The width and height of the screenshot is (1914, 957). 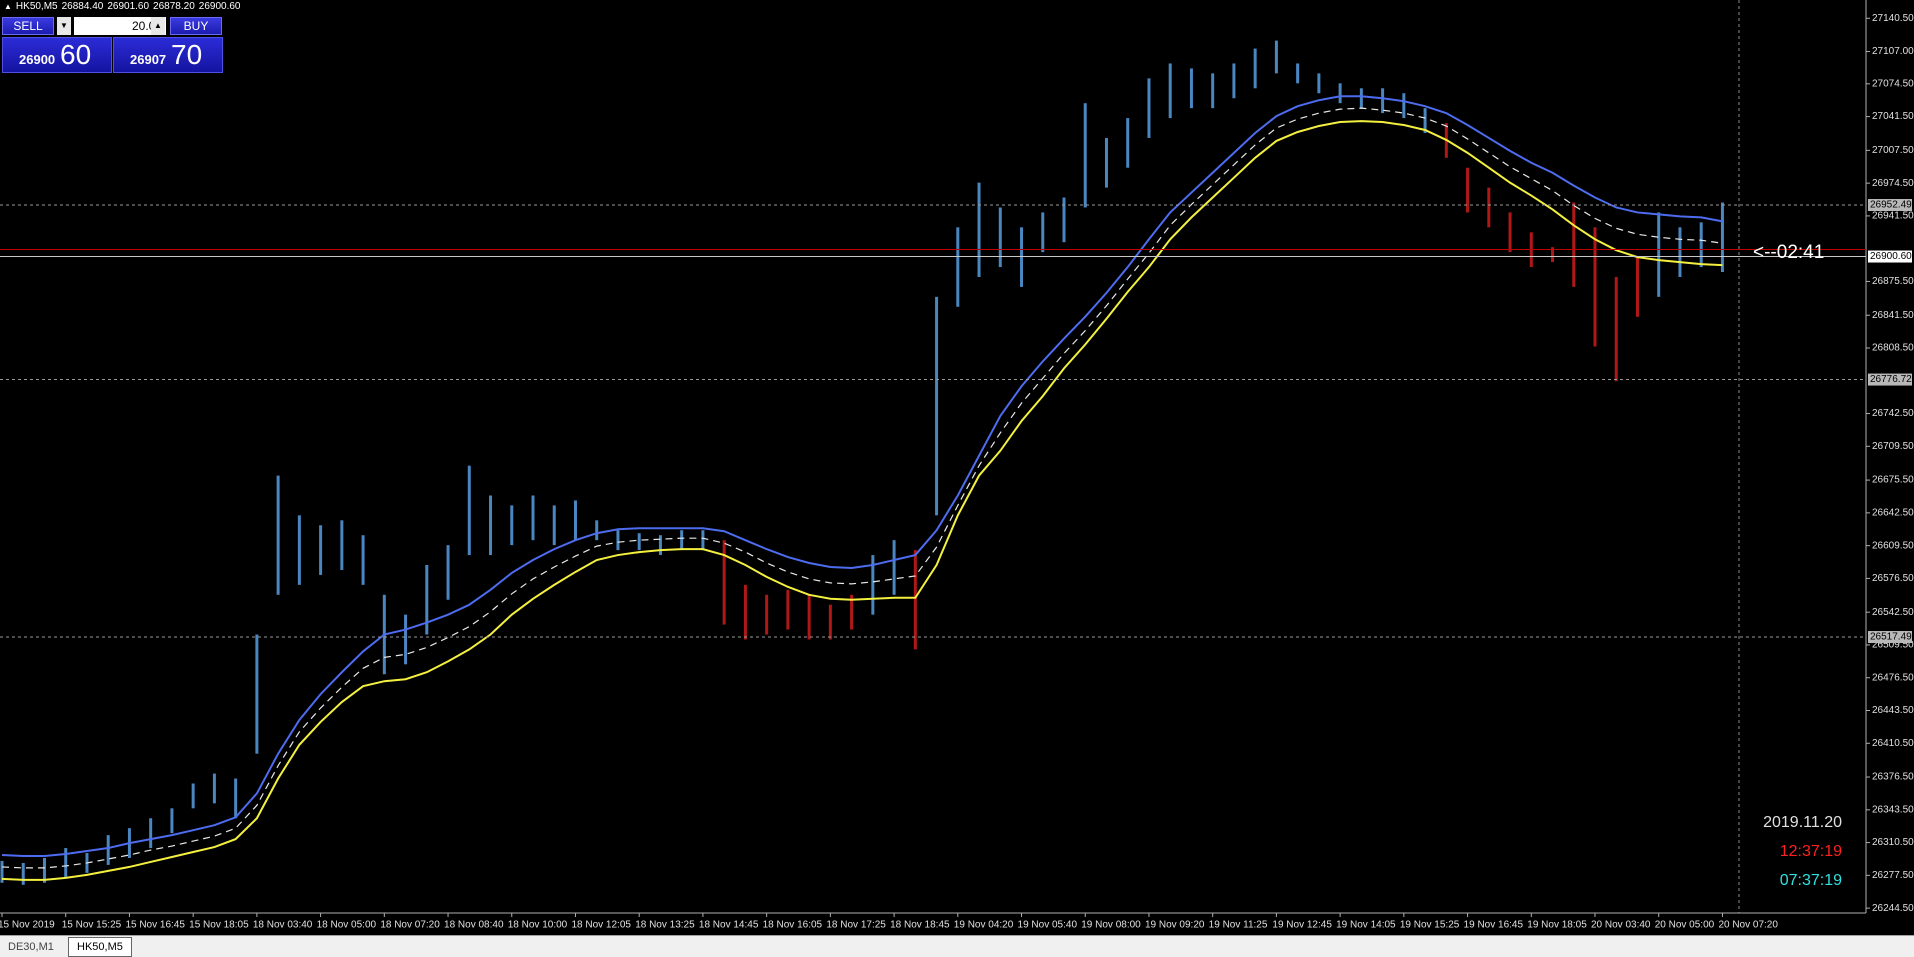 I want to click on buy-price: 26907 70, so click(x=168, y=55).